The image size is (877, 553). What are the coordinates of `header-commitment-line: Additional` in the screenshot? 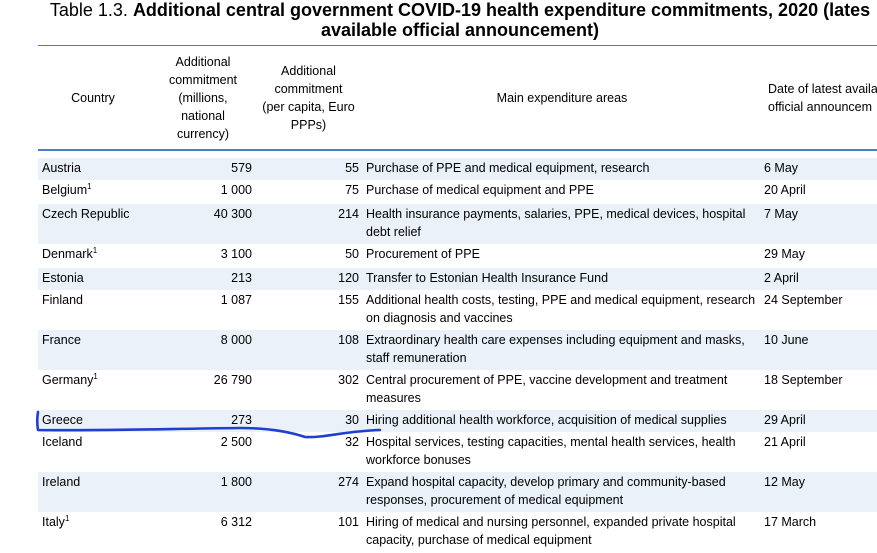 It's located at (203, 61).